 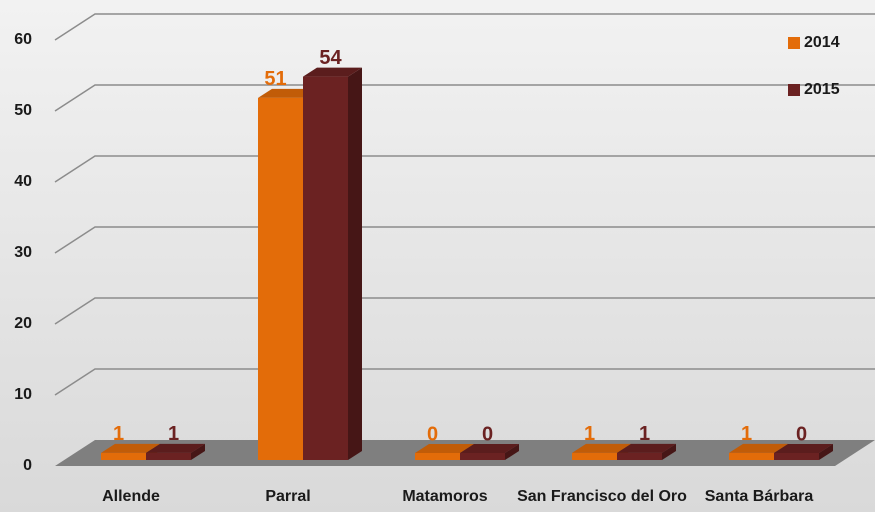 I want to click on y-tick-label: 30, so click(x=23, y=252).